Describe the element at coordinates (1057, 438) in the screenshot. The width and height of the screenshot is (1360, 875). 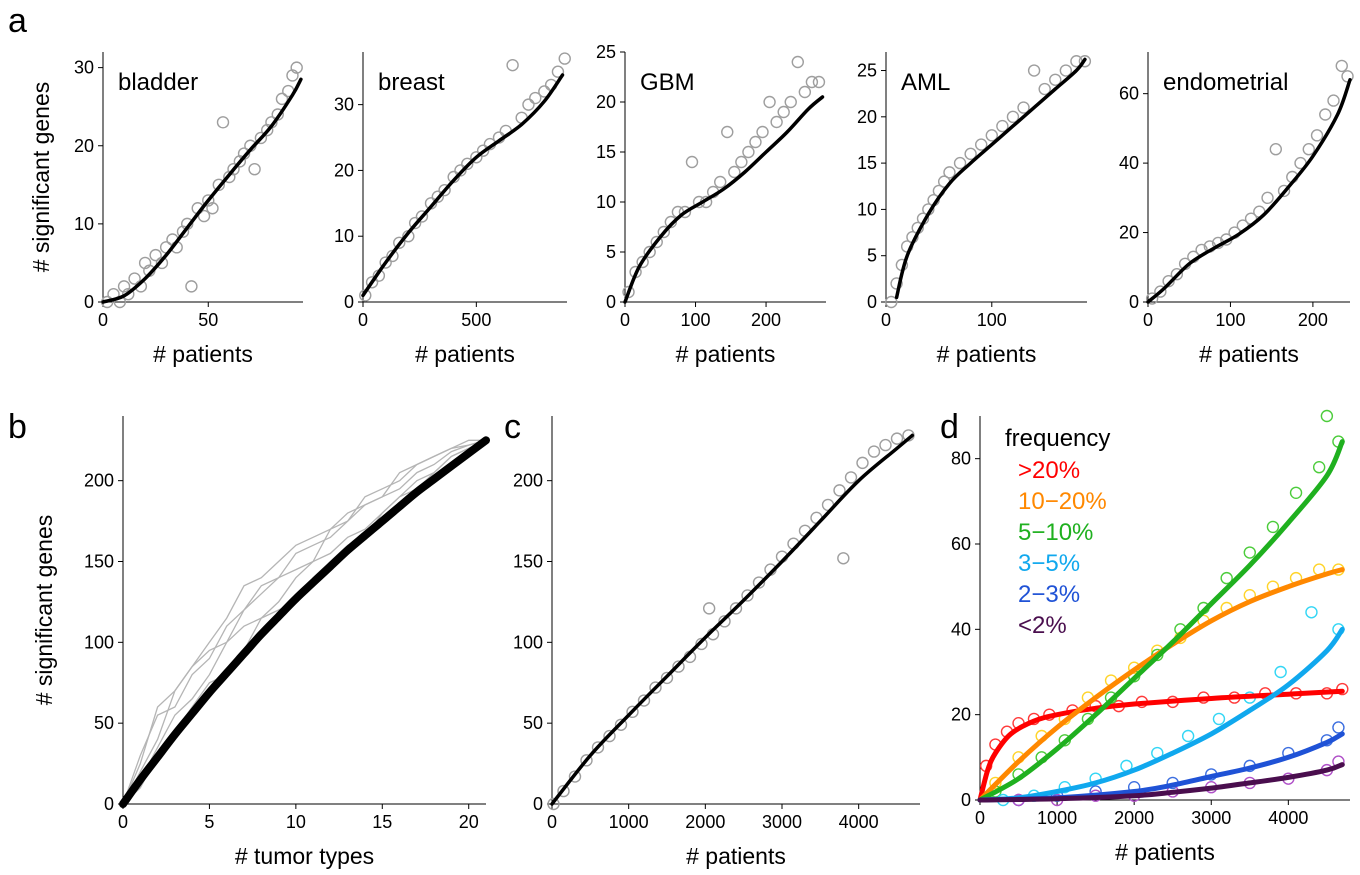
I see `legend-title: frequency` at that location.